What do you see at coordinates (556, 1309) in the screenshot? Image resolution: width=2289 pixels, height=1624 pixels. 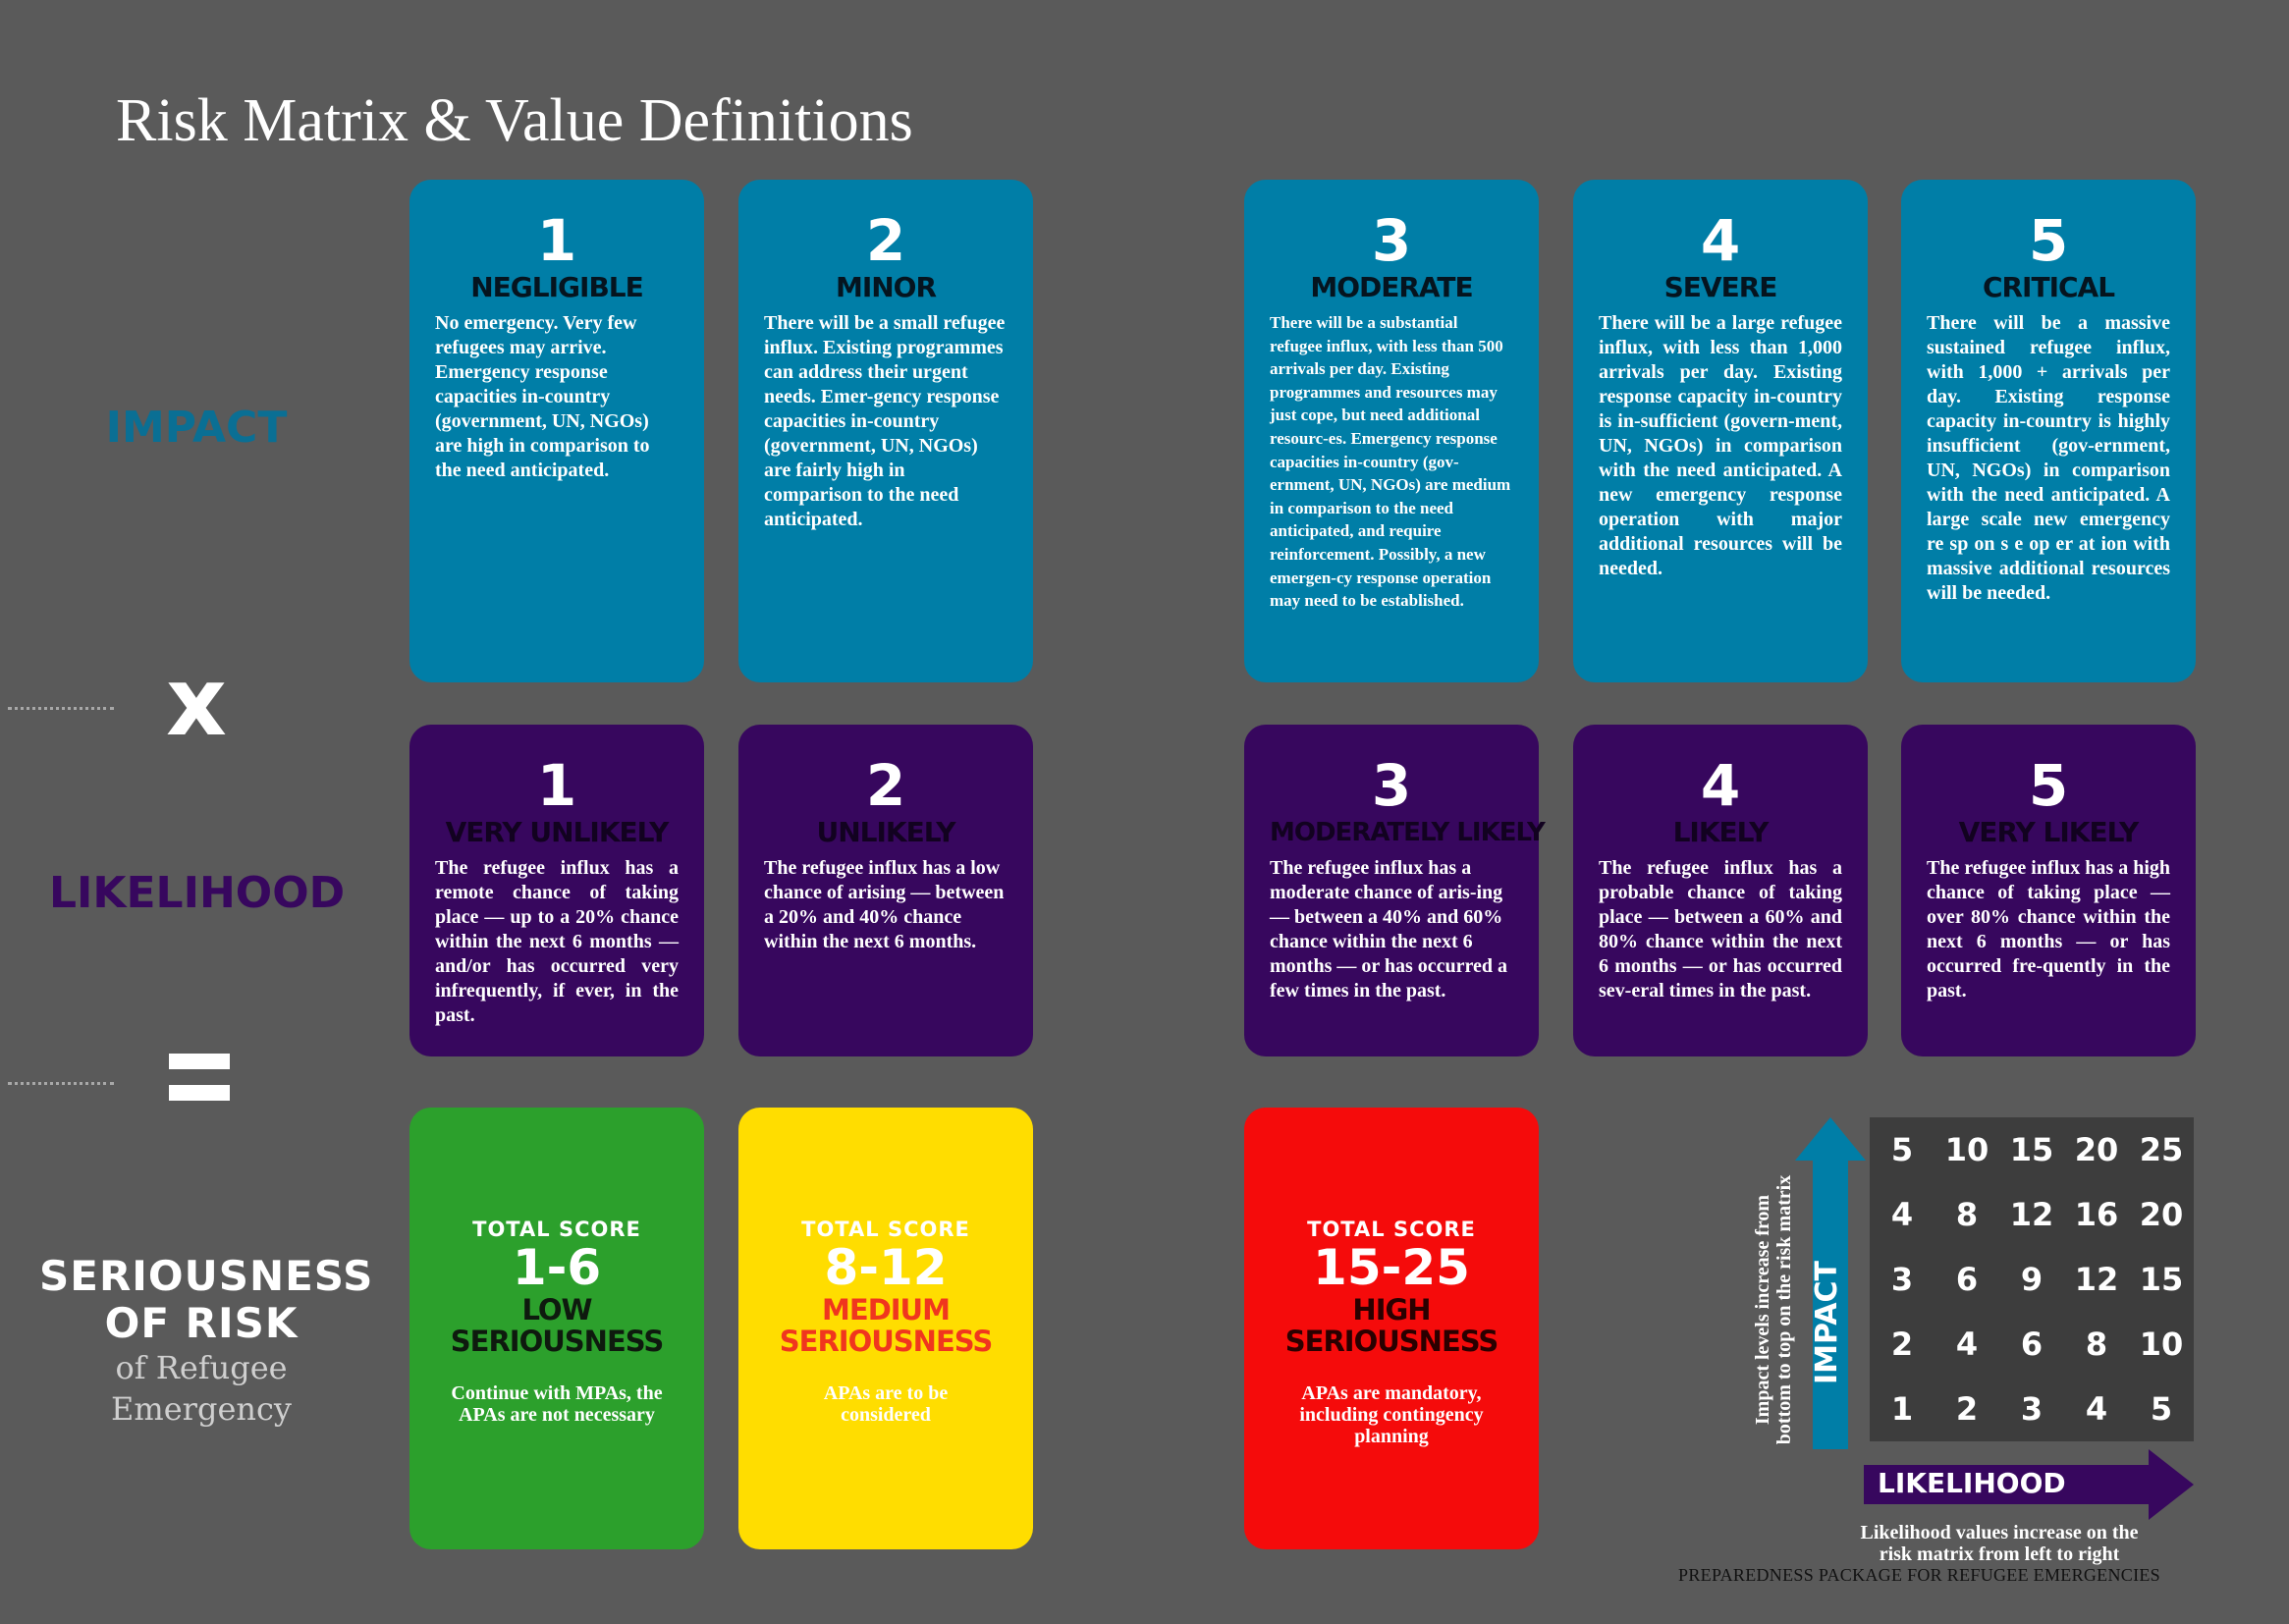 I see `seriousness-level: LOW` at bounding box center [556, 1309].